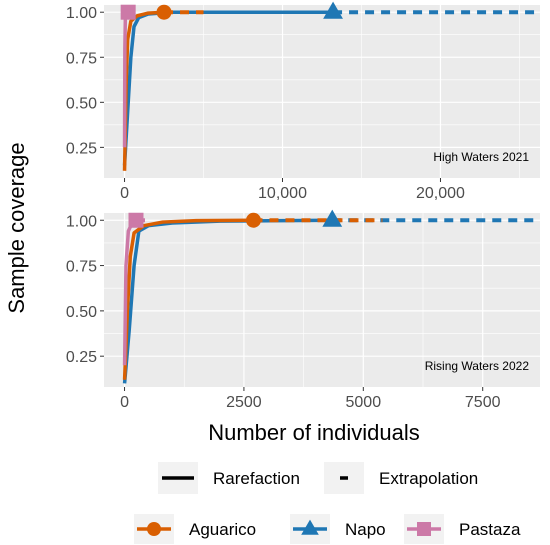 Image resolution: width=550 pixels, height=545 pixels. Describe the element at coordinates (490, 529) in the screenshot. I see `legend-label-pastaza: Pastaza` at that location.